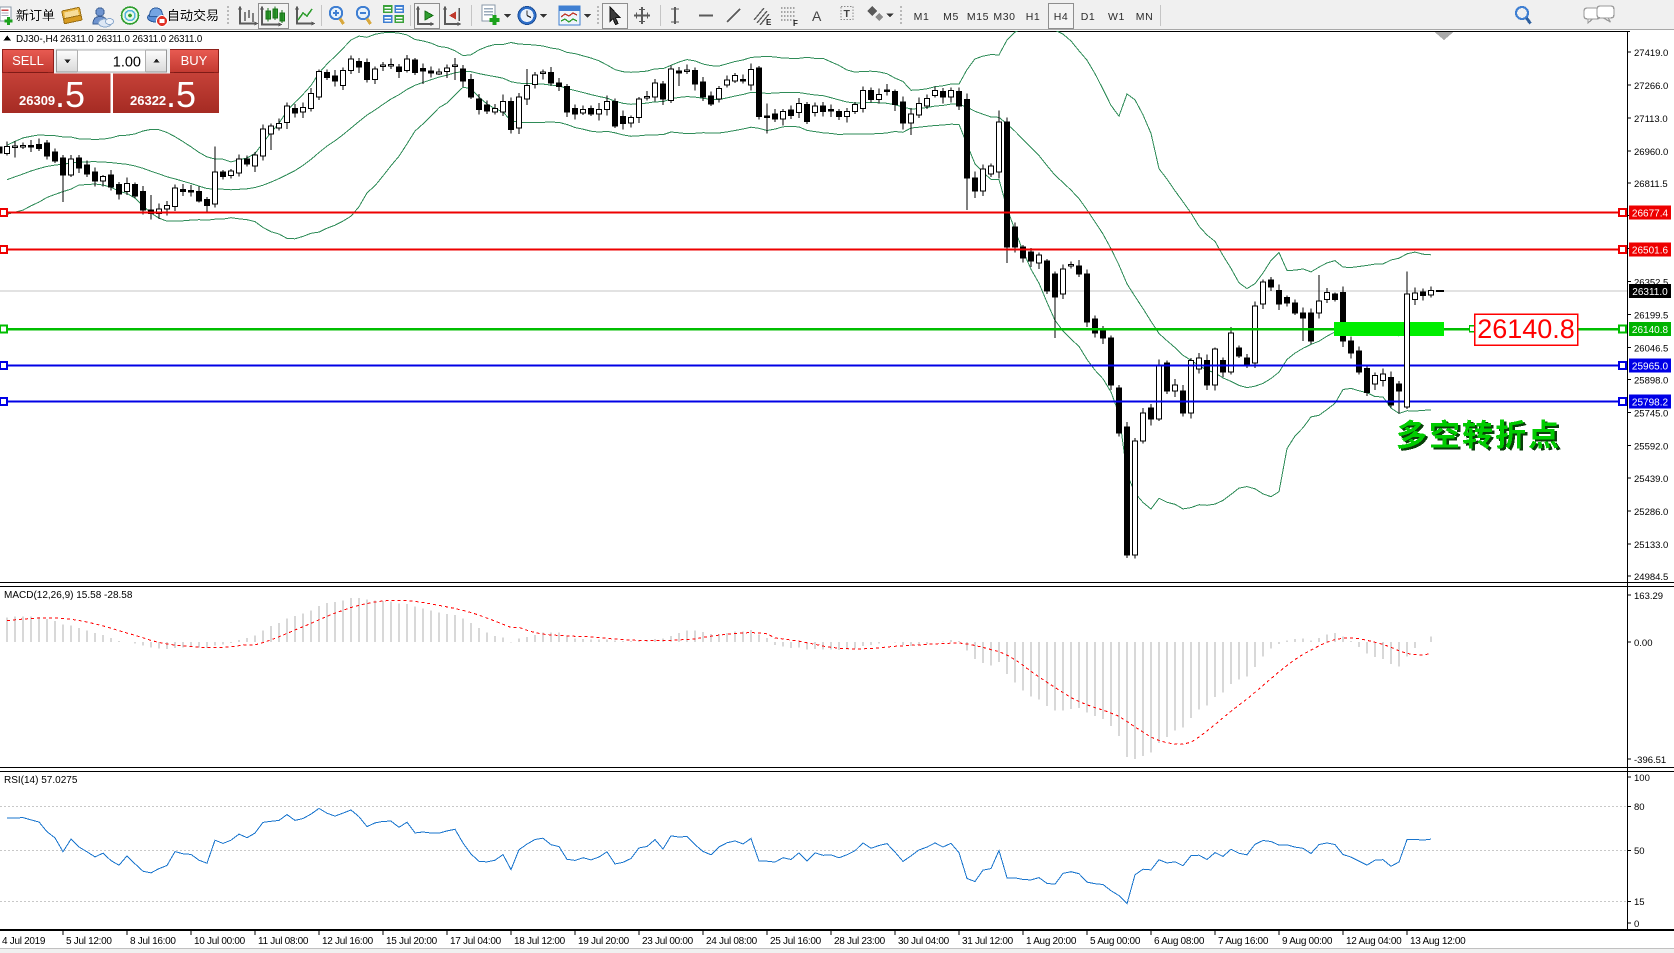 This screenshot has height=953, width=1674. What do you see at coordinates (1116, 17) in the screenshot?
I see `svg-text: W1` at bounding box center [1116, 17].